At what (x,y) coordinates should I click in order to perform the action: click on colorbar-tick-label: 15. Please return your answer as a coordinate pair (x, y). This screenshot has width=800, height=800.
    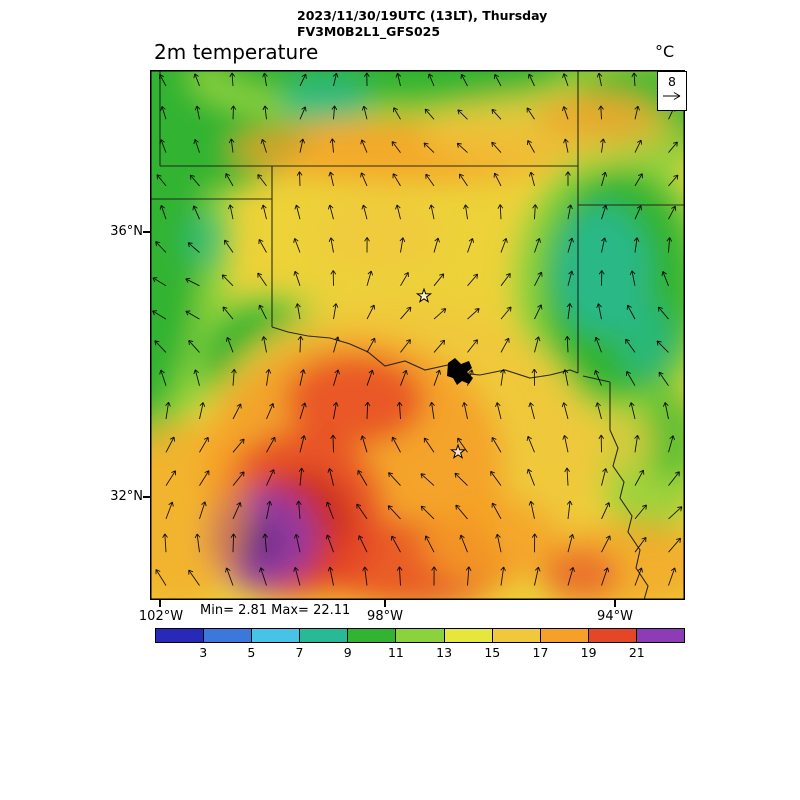
    Looking at the image, I should click on (492, 652).